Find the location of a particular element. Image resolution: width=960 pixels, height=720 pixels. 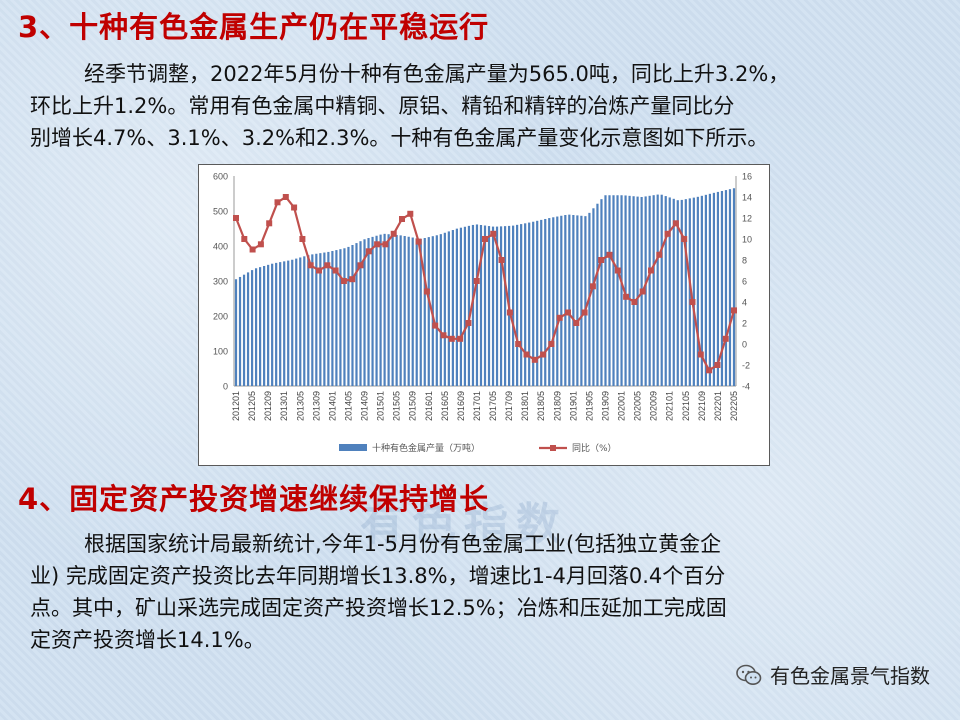

x-tick-label: 202109 is located at coordinates (702, 406).